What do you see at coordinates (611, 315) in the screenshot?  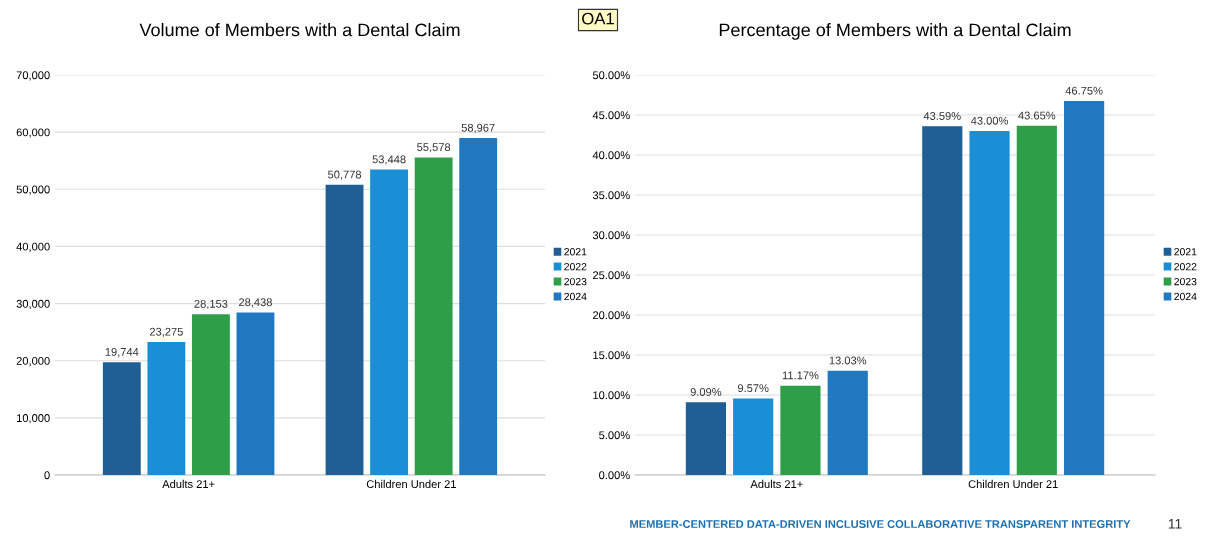 I see `y-tick-label: 20.00%` at bounding box center [611, 315].